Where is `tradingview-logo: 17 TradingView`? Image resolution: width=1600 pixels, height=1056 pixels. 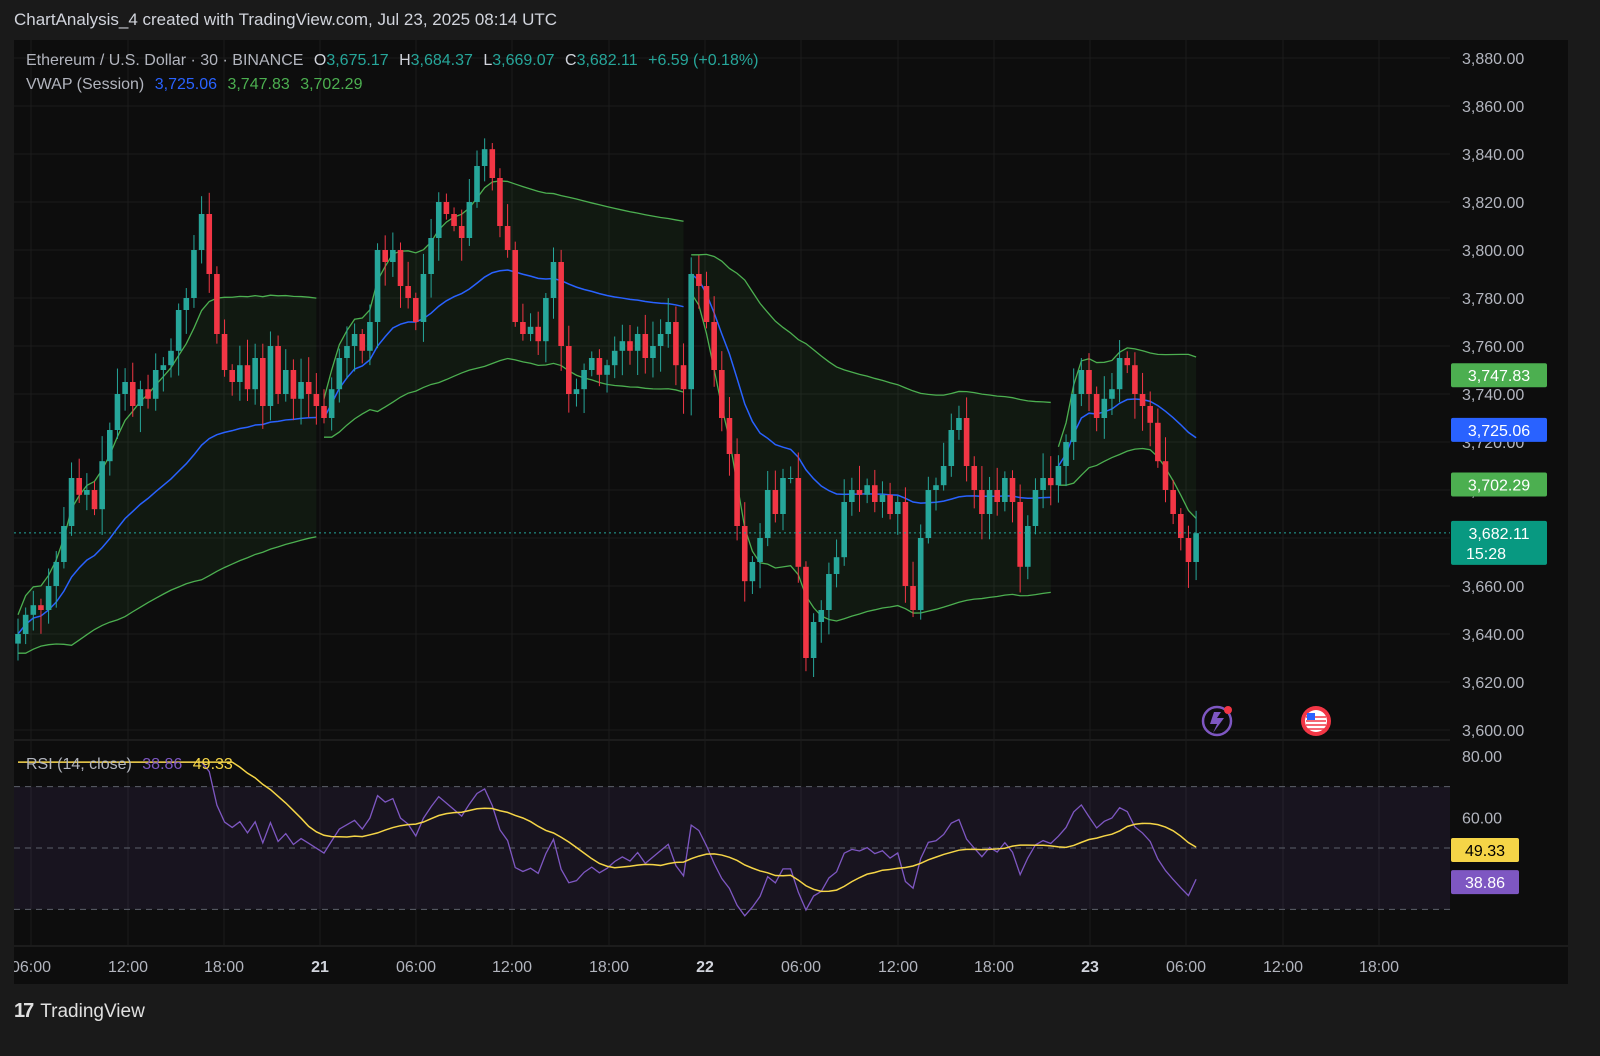 tradingview-logo: 17 TradingView is located at coordinates (79, 1011).